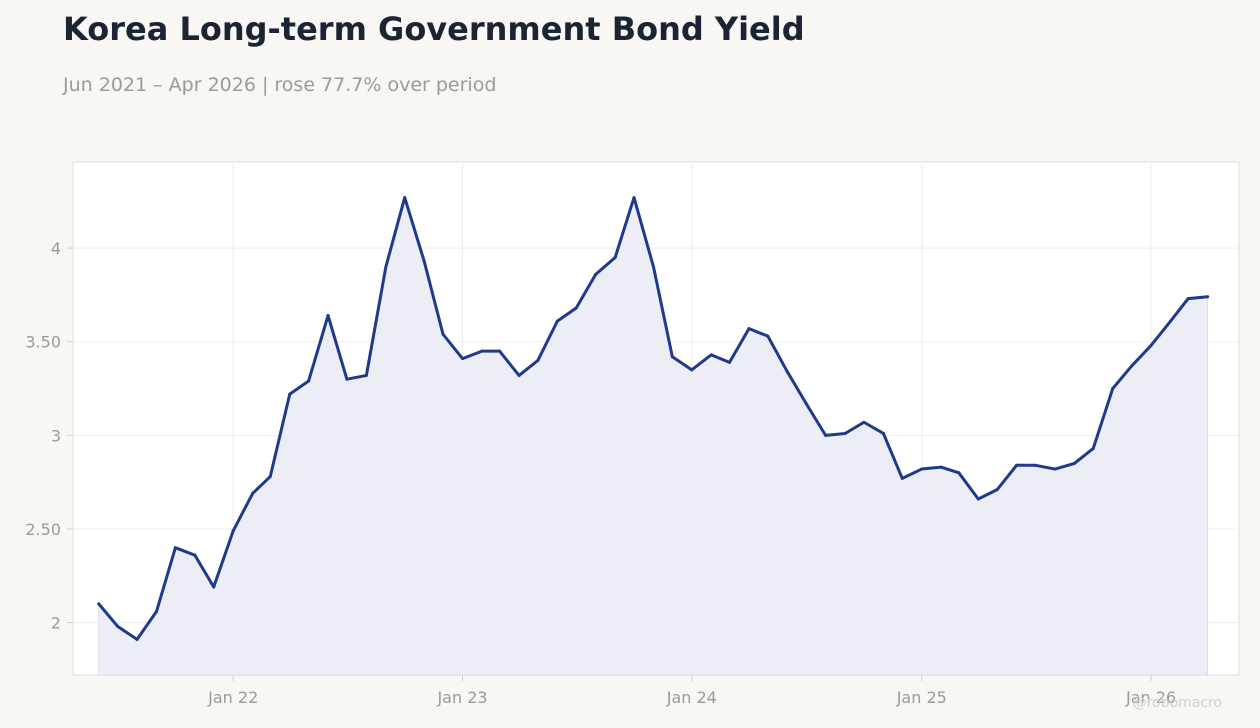 The image size is (1260, 728). What do you see at coordinates (56, 248) in the screenshot?
I see `y-tick-label: 4` at bounding box center [56, 248].